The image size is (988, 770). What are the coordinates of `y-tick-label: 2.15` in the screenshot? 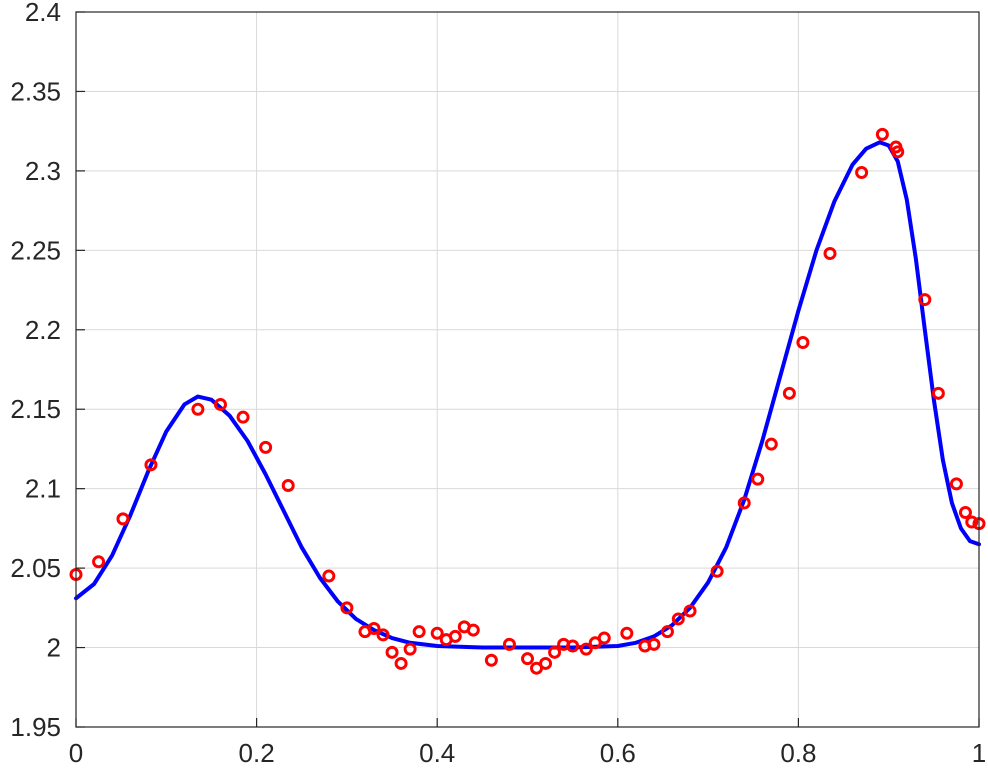 It's located at (35, 409).